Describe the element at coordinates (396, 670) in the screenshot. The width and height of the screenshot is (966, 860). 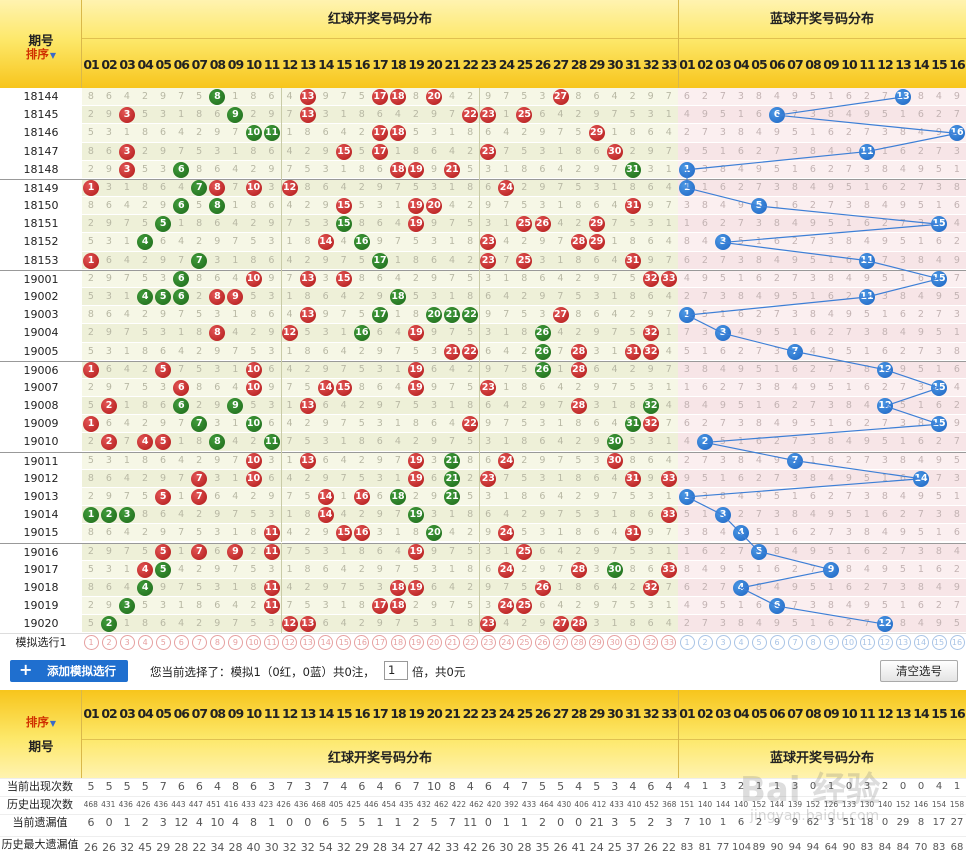
I see `multiplier-input: 1` at that location.